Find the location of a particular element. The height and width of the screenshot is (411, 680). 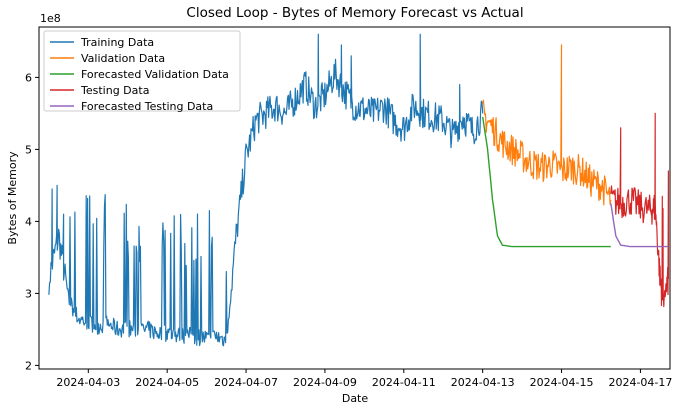

legend-label-1: Validation Data is located at coordinates (123, 58).